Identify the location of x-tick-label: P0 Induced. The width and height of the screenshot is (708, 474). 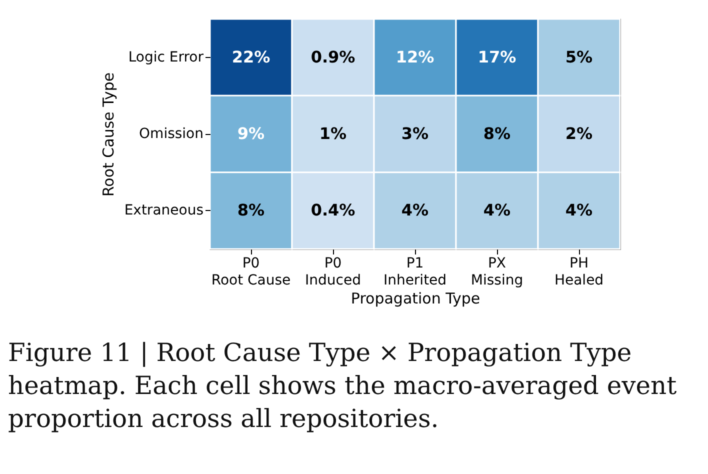
(333, 272).